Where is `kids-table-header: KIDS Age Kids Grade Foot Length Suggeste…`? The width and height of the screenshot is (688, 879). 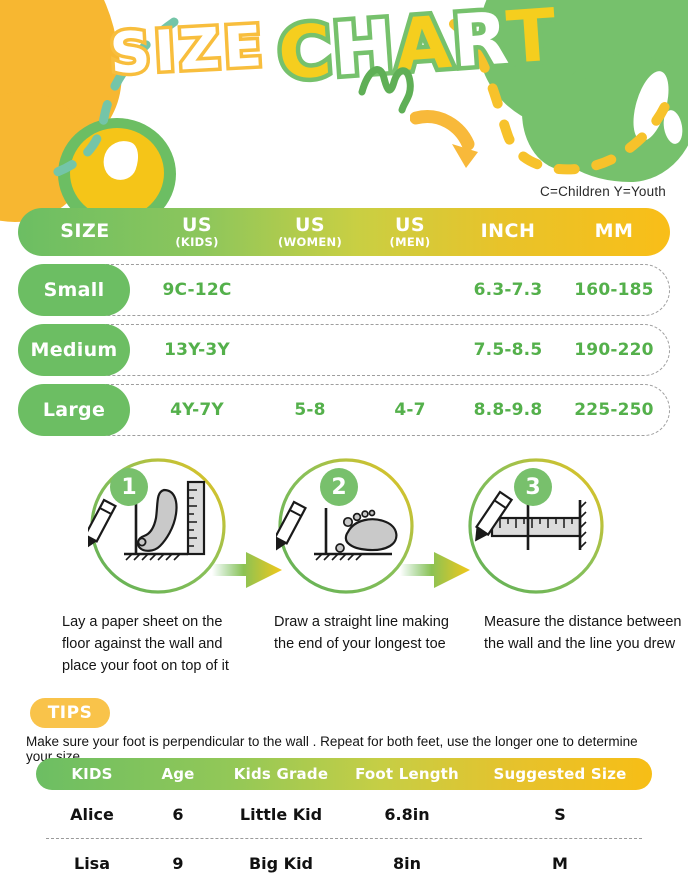 kids-table-header: KIDS Age Kids Grade Foot Length Suggeste… is located at coordinates (344, 774).